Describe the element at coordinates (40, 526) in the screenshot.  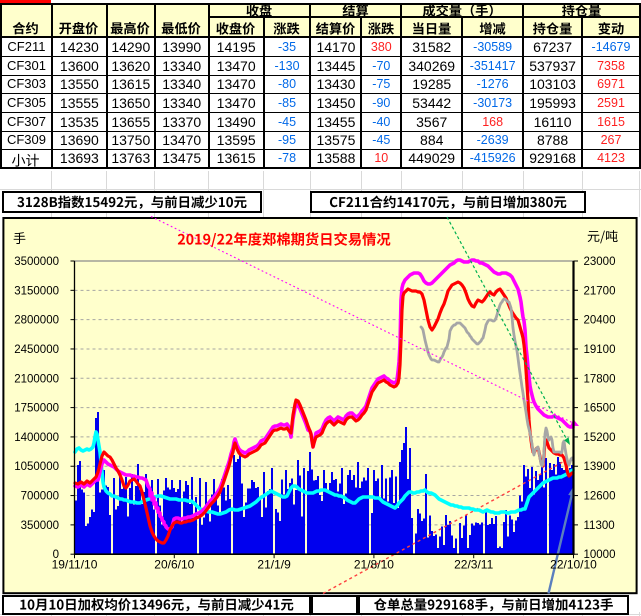
I see `svg-text: 350000` at that location.